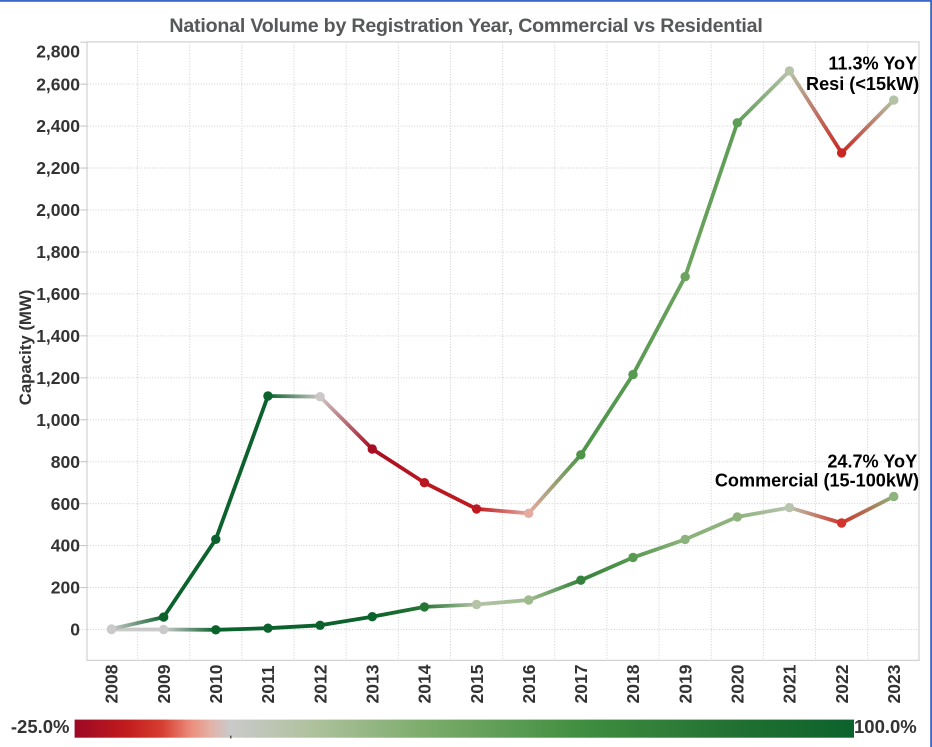 The image size is (932, 747). Describe the element at coordinates (216, 683) in the screenshot. I see `svg-text: 2010` at that location.